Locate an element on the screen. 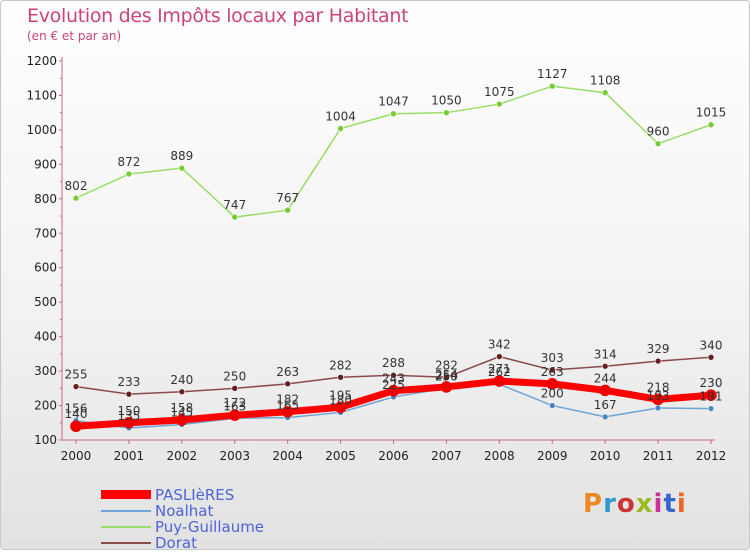 This screenshot has height=552, width=750. y-tick-label: 100 is located at coordinates (45, 440).